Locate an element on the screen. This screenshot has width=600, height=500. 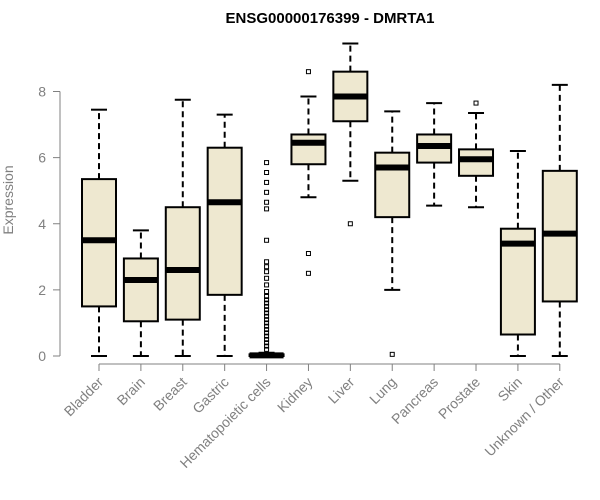
box-unknown-other is located at coordinates (559, 220).